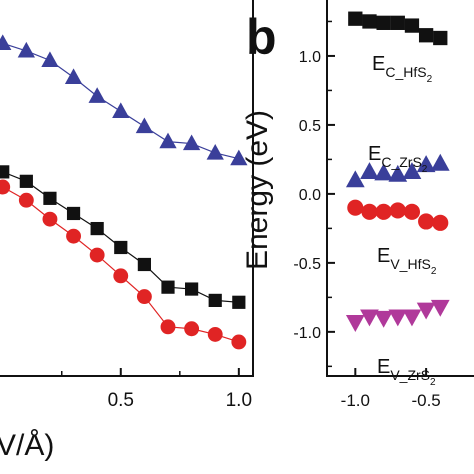 This screenshot has height=474, width=474. Describe the element at coordinates (27, 445) in the screenshot. I see `panel-a-x-axis-label: V/Å)` at that location.